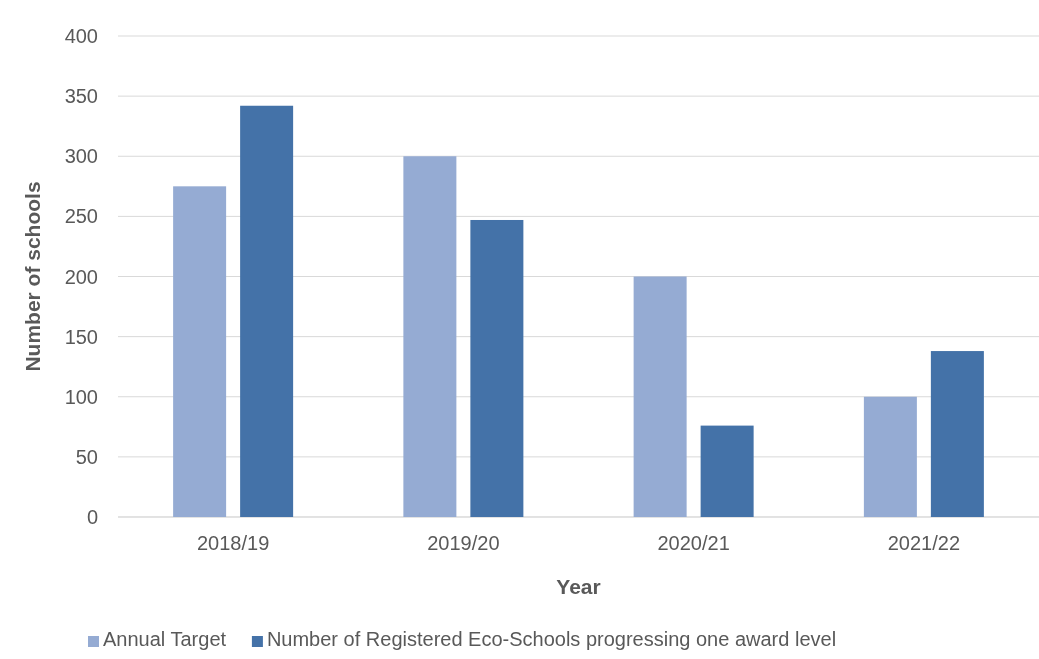 Image resolution: width=1039 pixels, height=659 pixels. I want to click on y-tick-label: 200, so click(81, 276).